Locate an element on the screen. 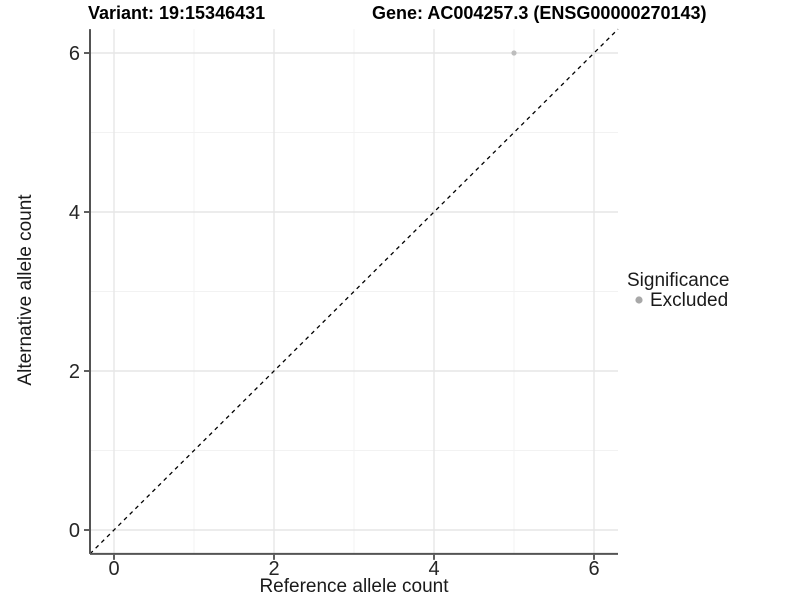 The height and width of the screenshot is (600, 800). plot-title-variant: Variant: 19:15346431 is located at coordinates (176, 13).